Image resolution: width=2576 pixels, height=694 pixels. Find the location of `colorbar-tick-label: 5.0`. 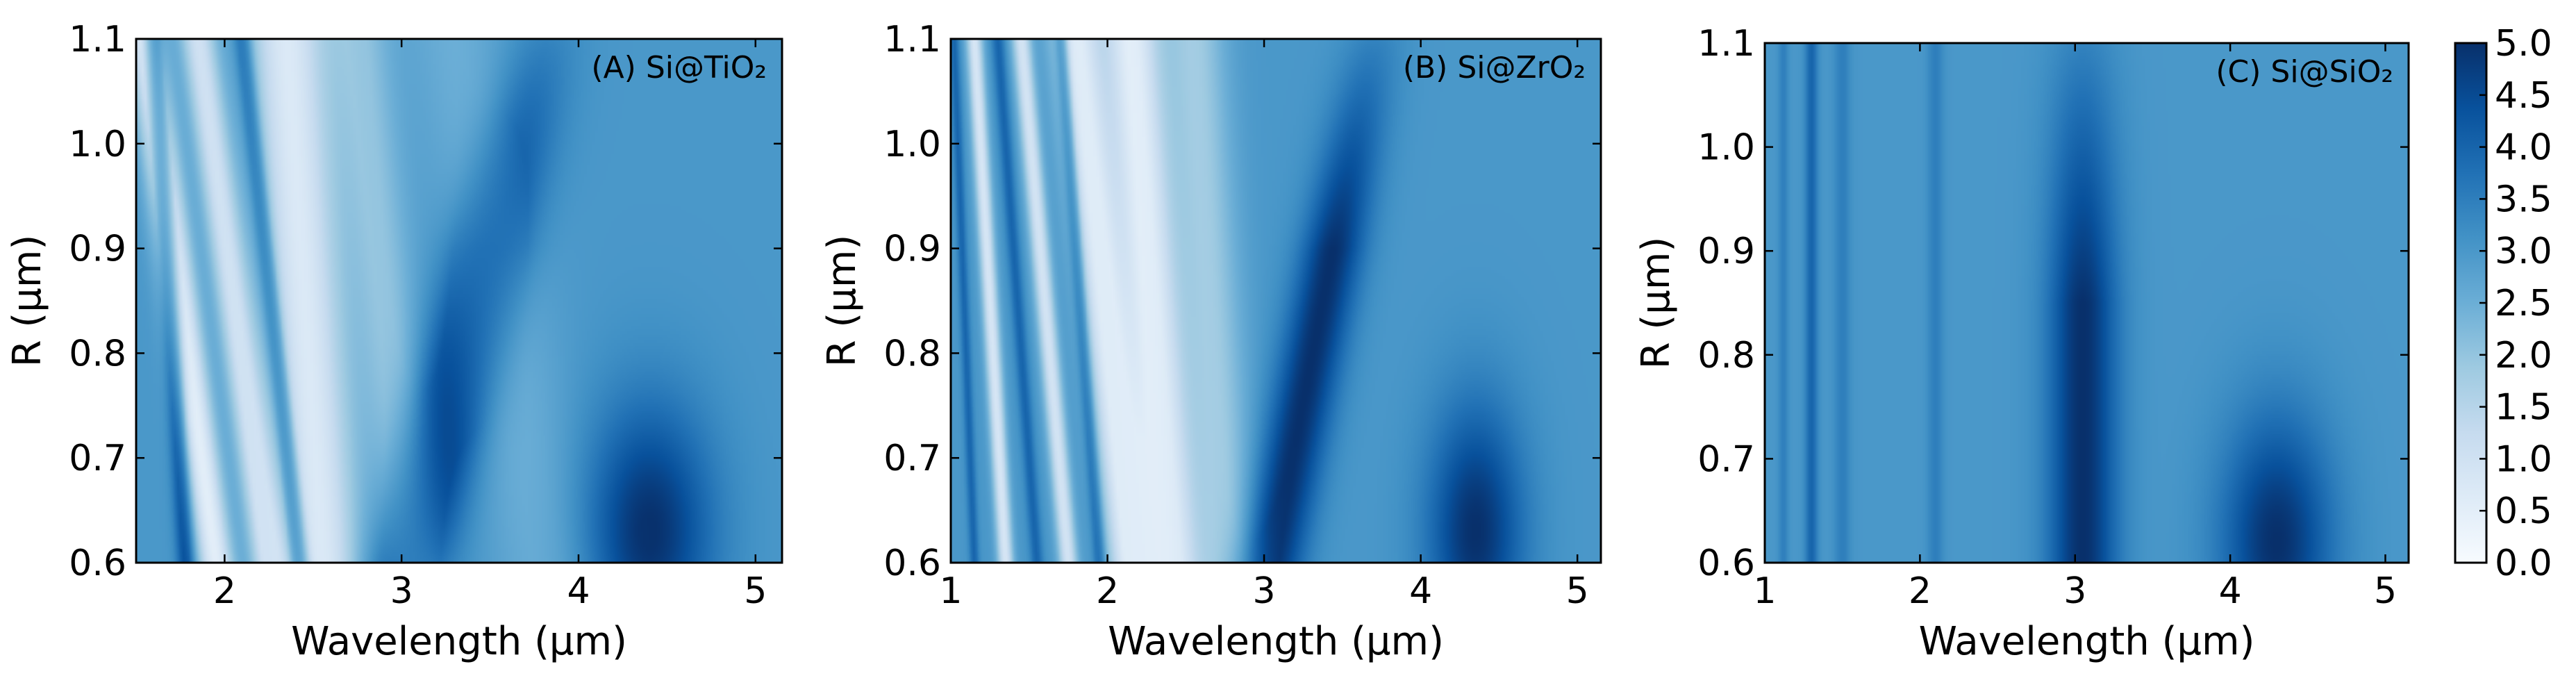

colorbar-tick-label: 5.0 is located at coordinates (2523, 44).